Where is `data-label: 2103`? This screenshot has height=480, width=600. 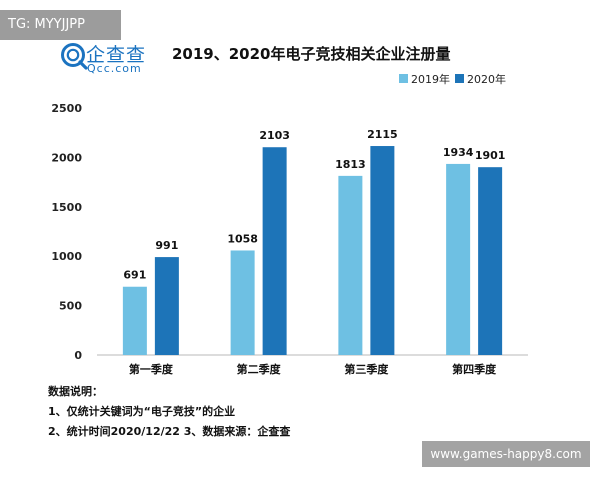
data-label: 2103 is located at coordinates (274, 135).